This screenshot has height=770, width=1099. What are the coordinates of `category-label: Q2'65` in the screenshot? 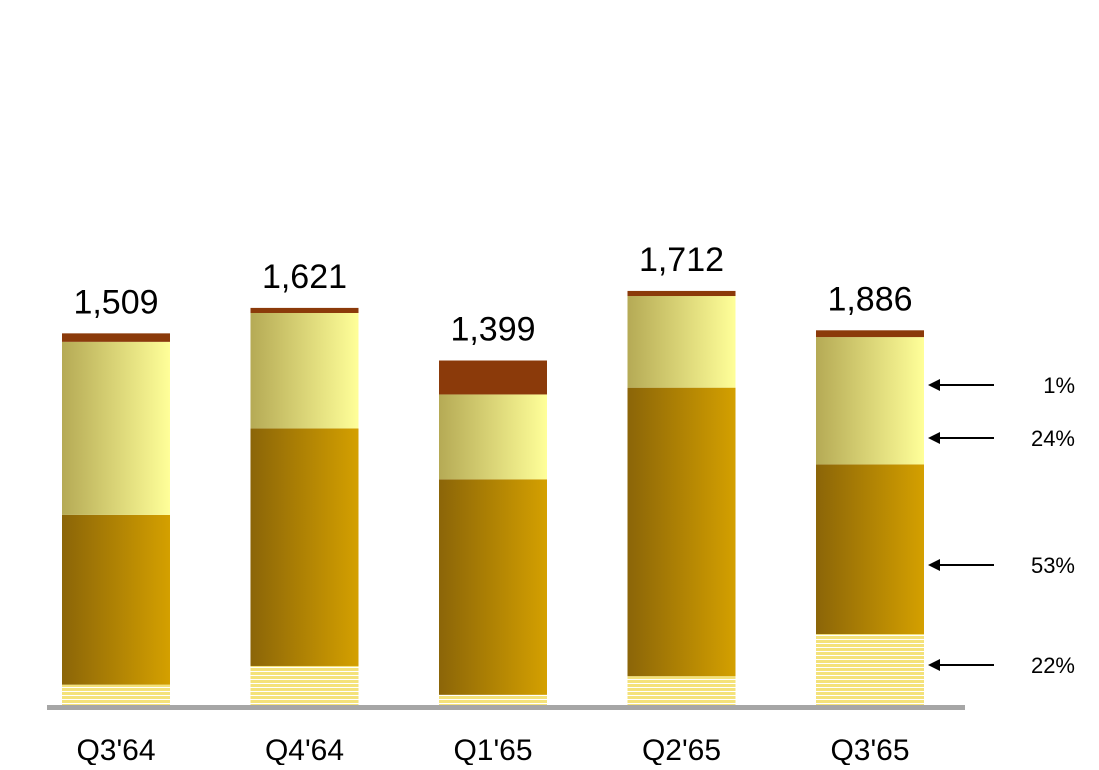 It's located at (681, 749).